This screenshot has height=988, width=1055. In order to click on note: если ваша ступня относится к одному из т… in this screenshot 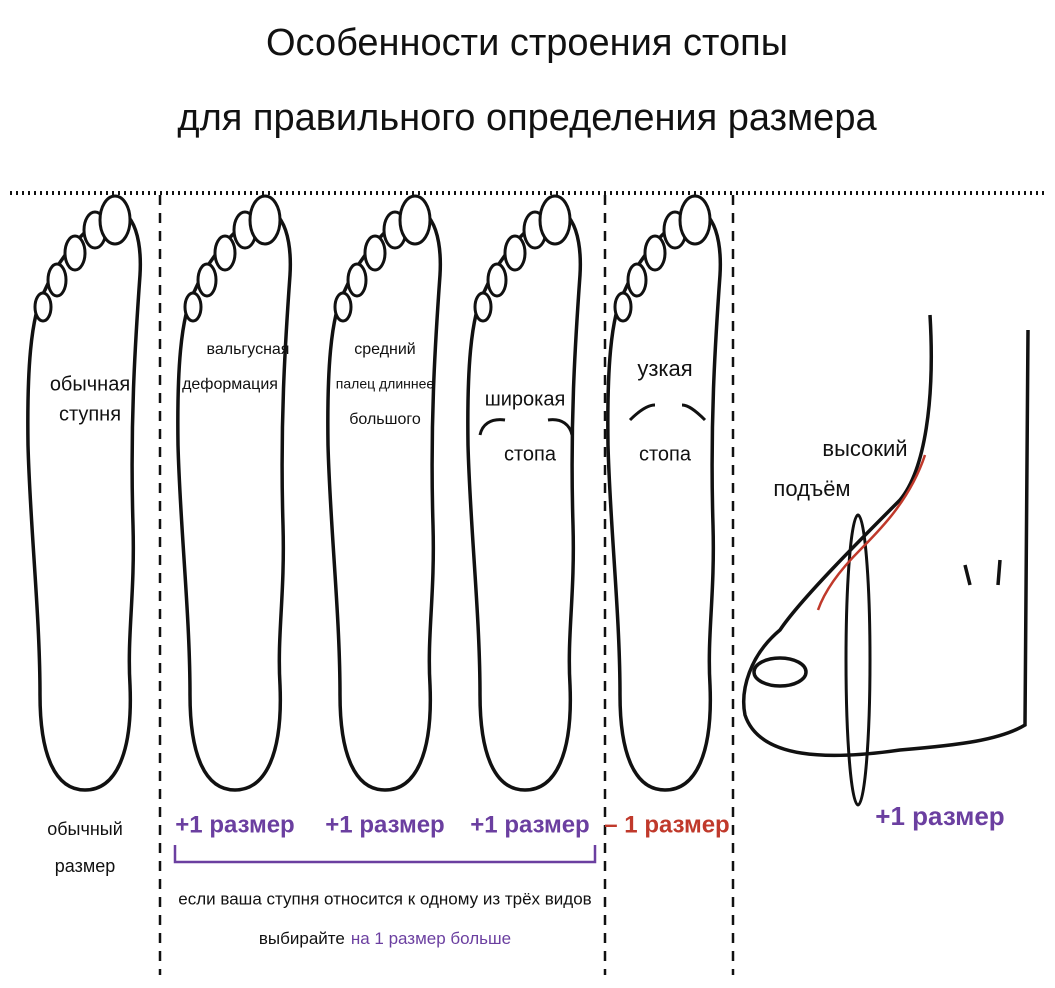, I will do `click(384, 898)`.